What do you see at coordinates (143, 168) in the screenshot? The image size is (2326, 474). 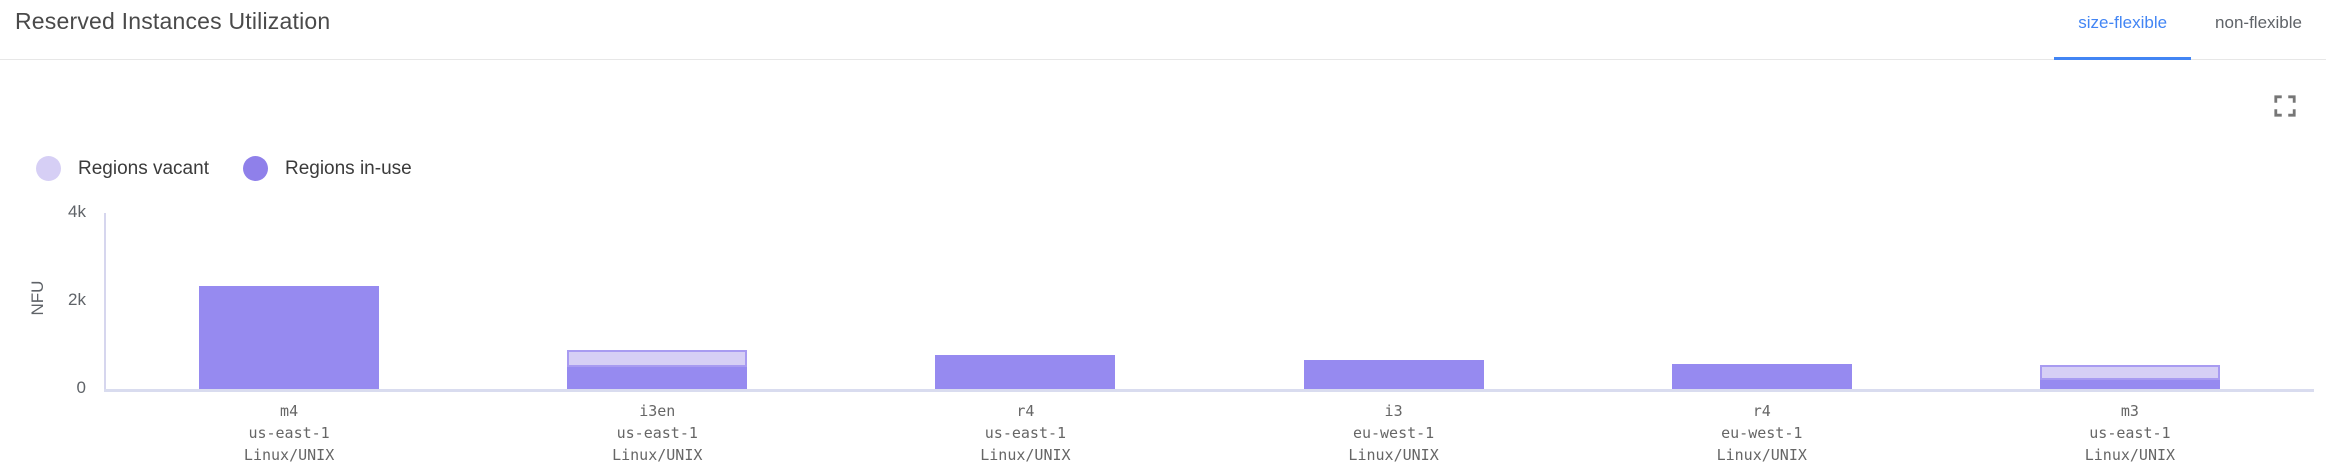 I see `legend-label-vacant: Regions vacant` at bounding box center [143, 168].